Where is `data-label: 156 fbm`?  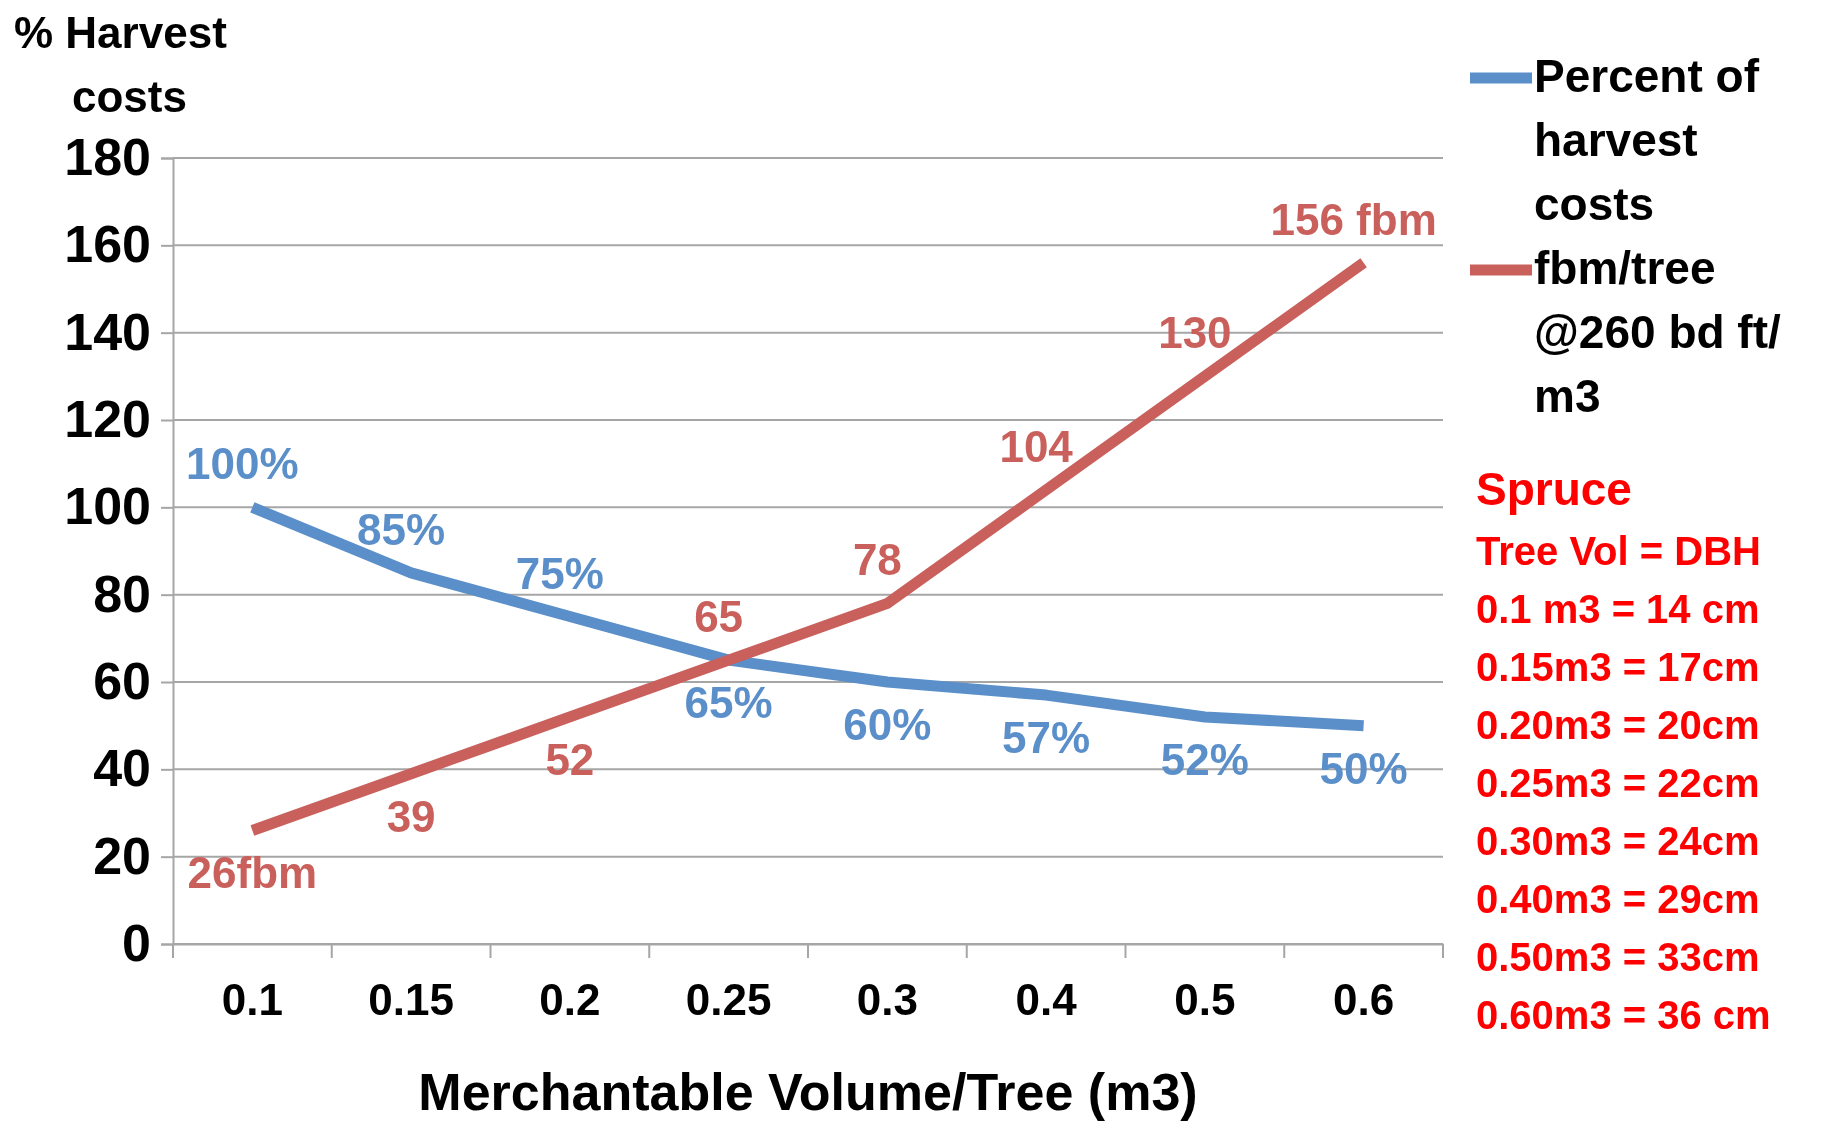
data-label: 156 fbm is located at coordinates (1353, 219).